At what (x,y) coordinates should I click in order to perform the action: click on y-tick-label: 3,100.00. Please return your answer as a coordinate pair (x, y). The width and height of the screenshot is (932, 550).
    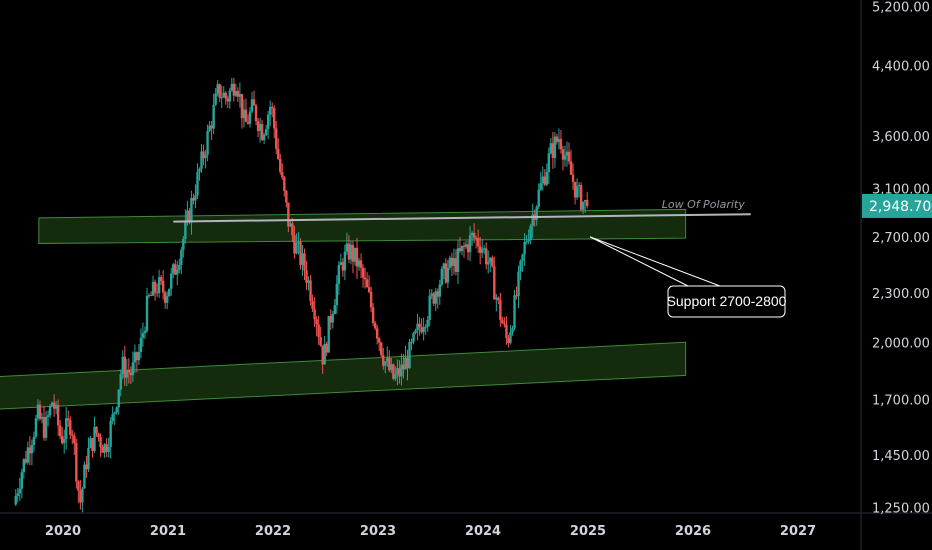
    Looking at the image, I should click on (901, 189).